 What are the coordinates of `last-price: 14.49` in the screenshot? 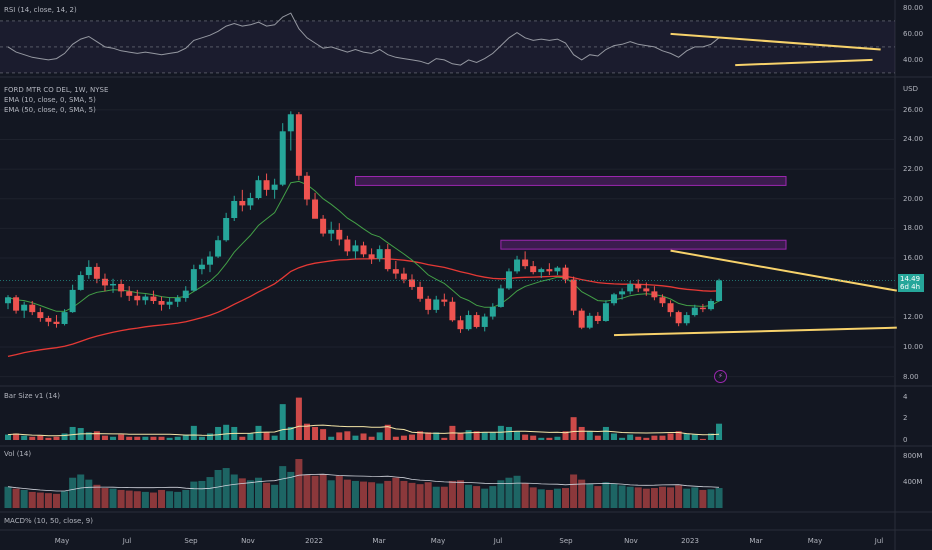 It's located at (910, 279).